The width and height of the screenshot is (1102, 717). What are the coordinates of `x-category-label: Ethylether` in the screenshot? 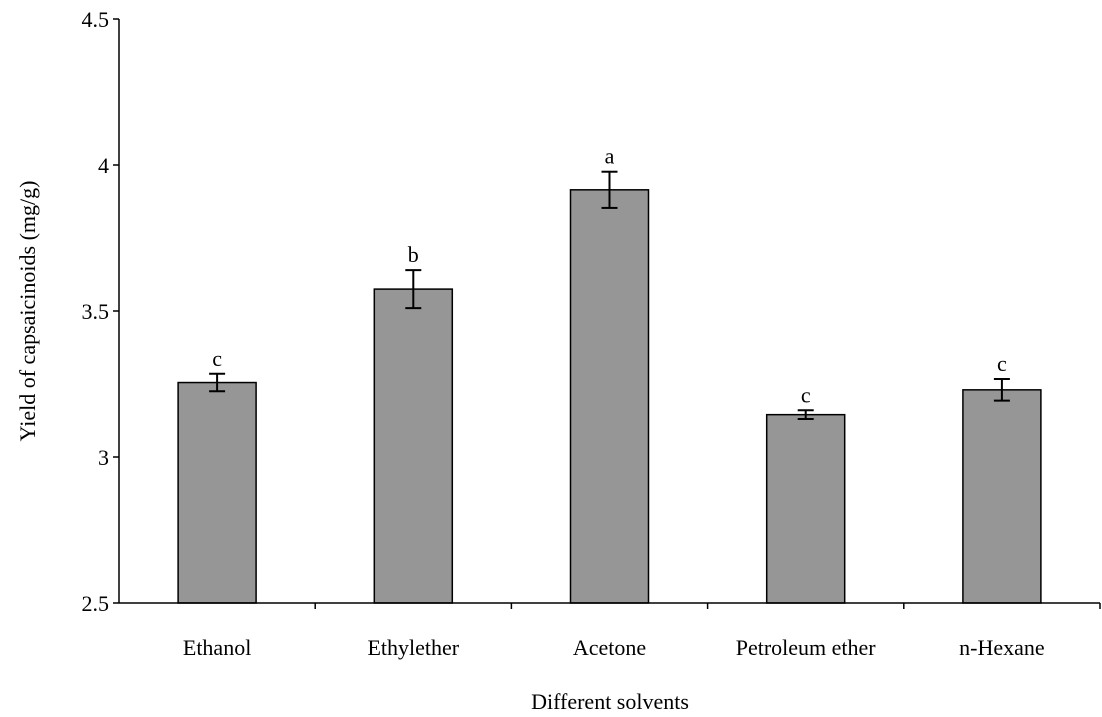 It's located at (413, 647).